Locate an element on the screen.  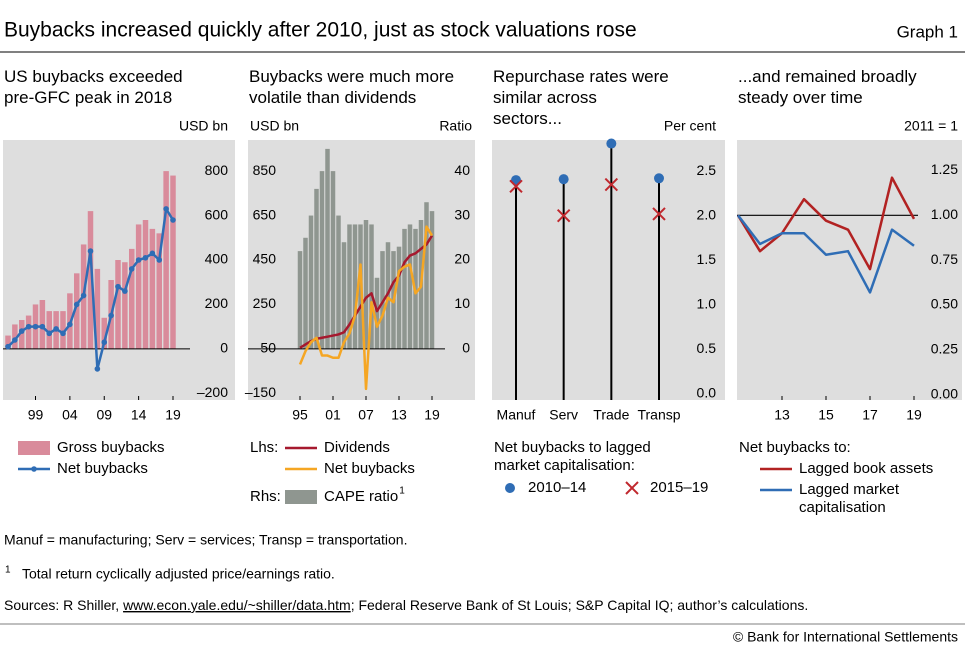
x-tick-label: 13 is located at coordinates (399, 415).